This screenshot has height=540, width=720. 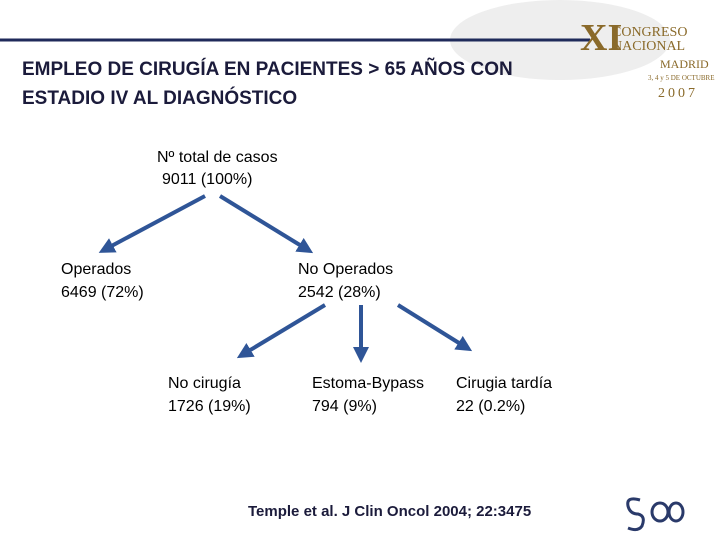 I want to click on node-label: No Operados, so click(x=345, y=269).